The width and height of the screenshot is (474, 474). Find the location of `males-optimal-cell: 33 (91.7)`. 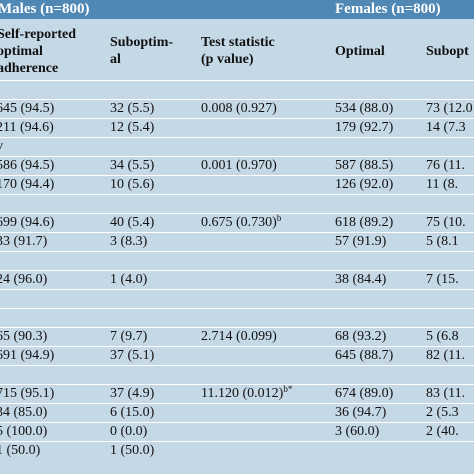

males-optimal-cell: 33 (91.7) is located at coordinates (24, 241).